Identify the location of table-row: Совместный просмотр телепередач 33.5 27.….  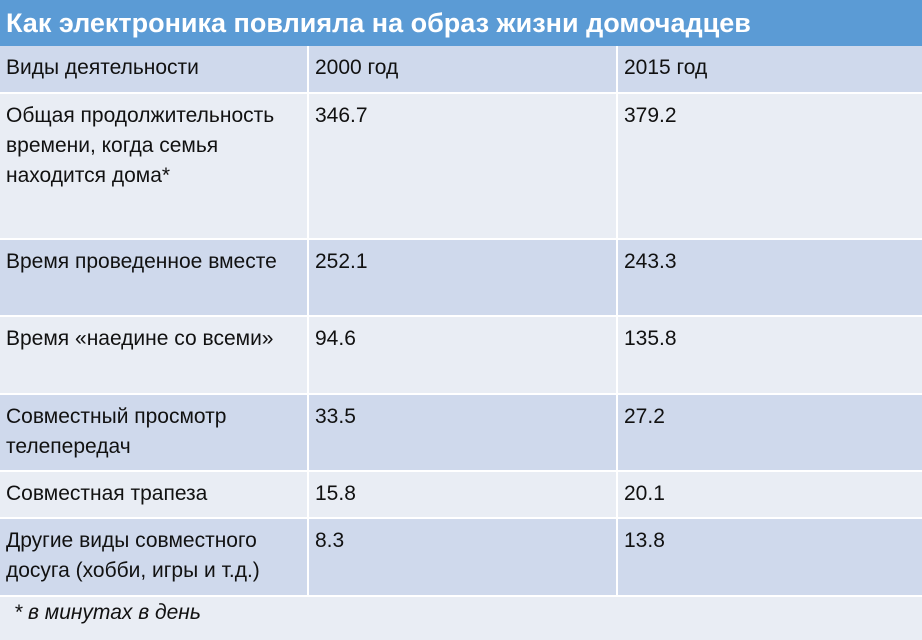
(461, 433).